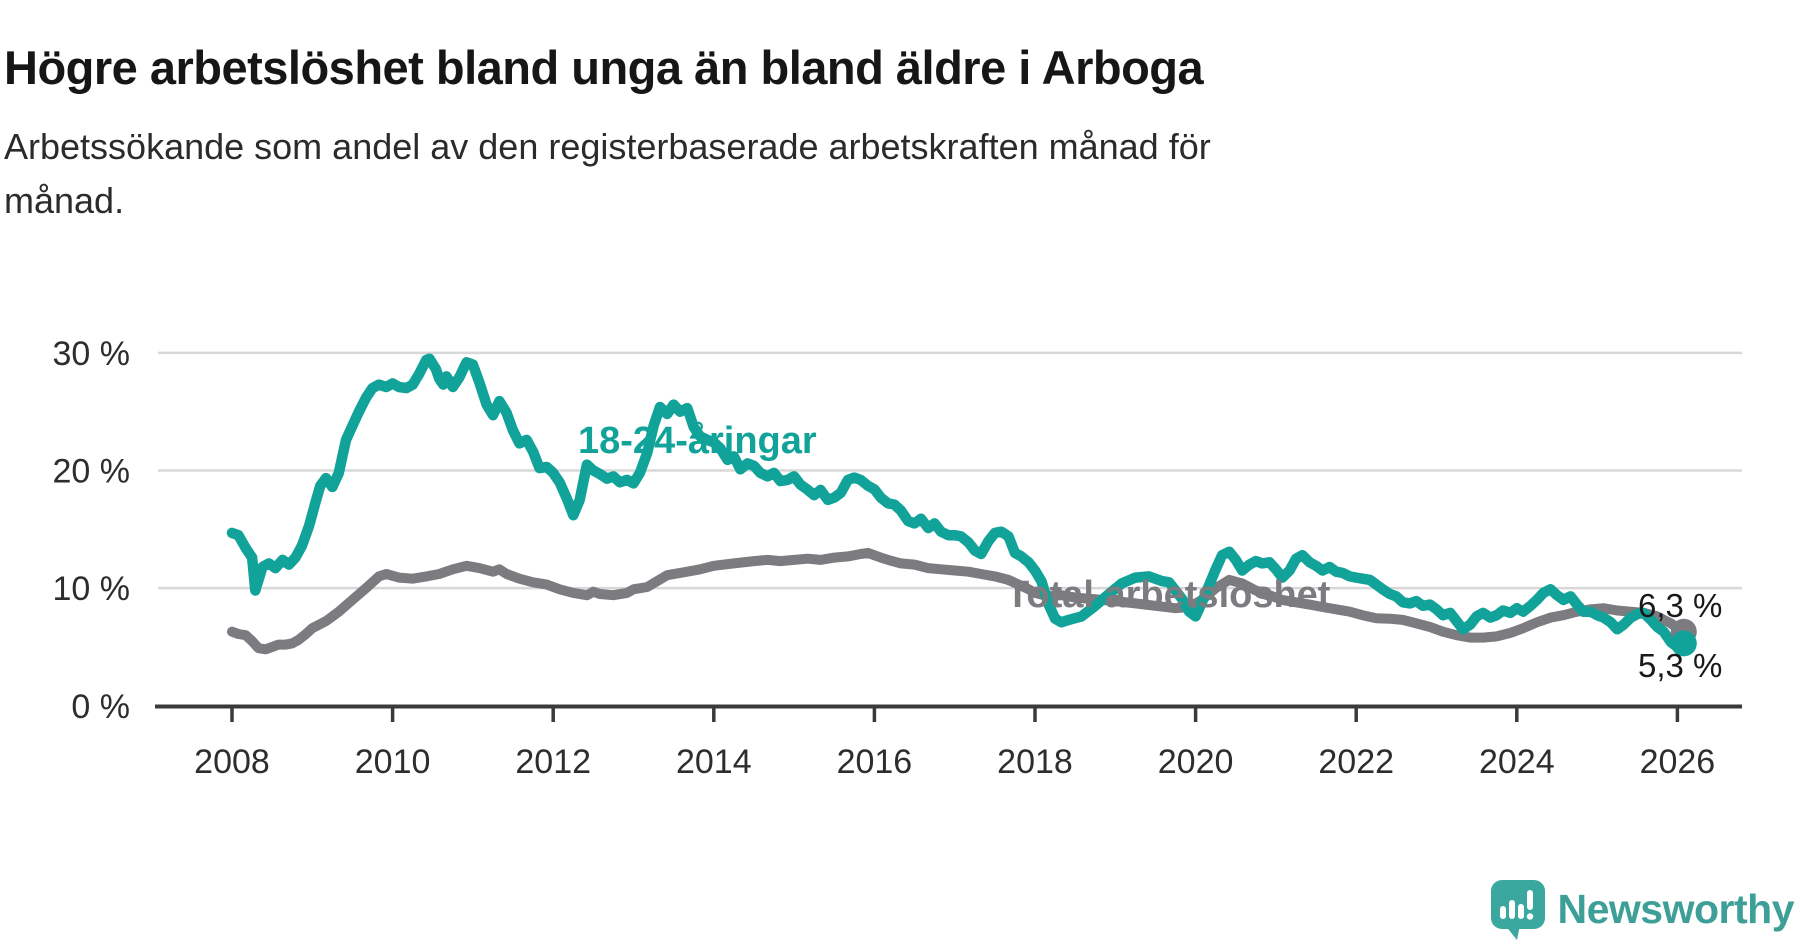  What do you see at coordinates (1678, 762) in the screenshot?
I see `x-axis-tick-label: 2026` at bounding box center [1678, 762].